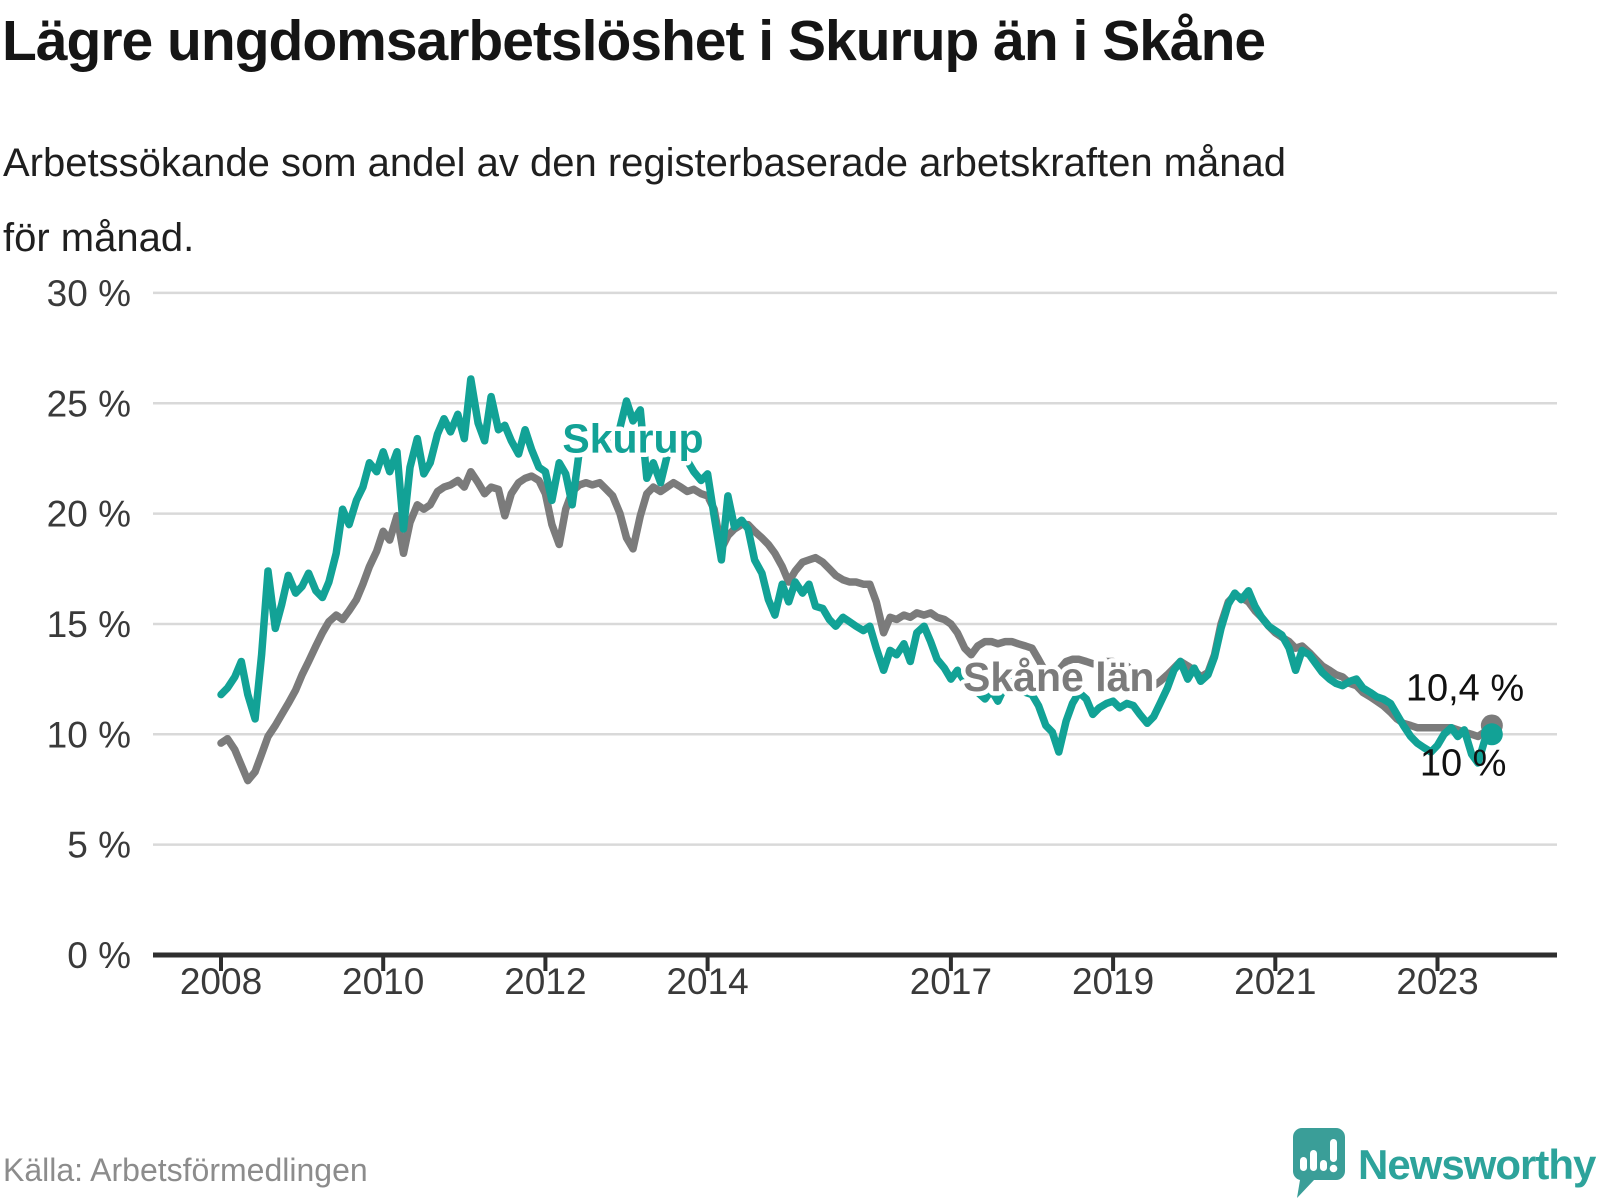 The image size is (1600, 1200). Describe the element at coordinates (99, 955) in the screenshot. I see `y-axis-label: 0 %` at that location.